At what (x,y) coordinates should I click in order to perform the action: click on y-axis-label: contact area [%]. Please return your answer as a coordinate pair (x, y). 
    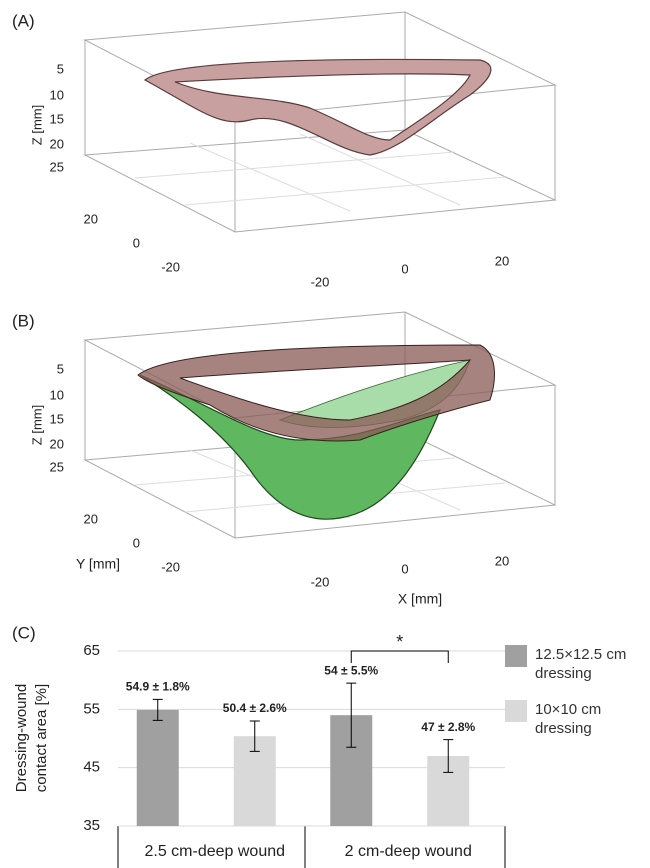
    Looking at the image, I should click on (41, 738).